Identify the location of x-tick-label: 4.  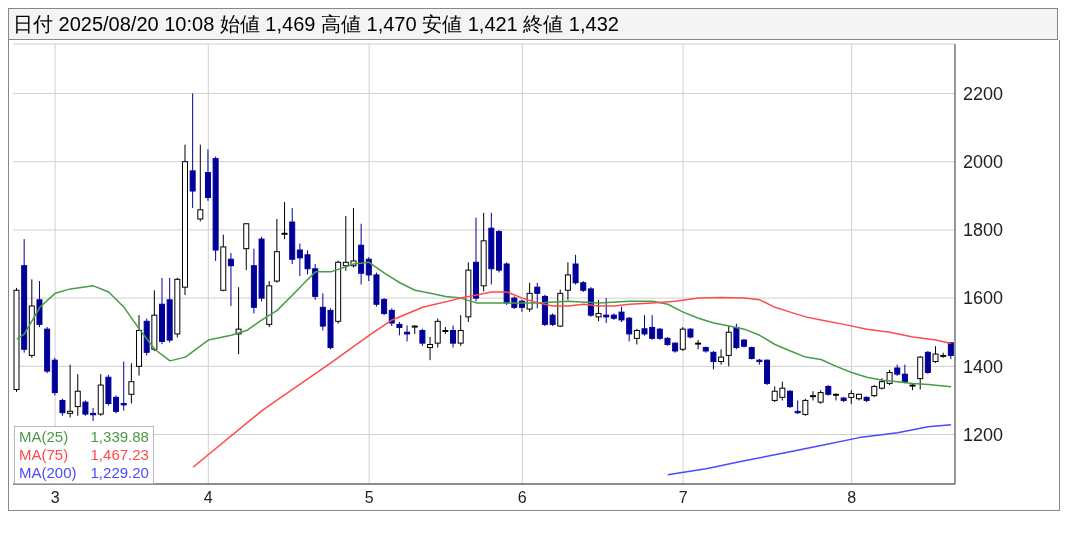
(208, 498).